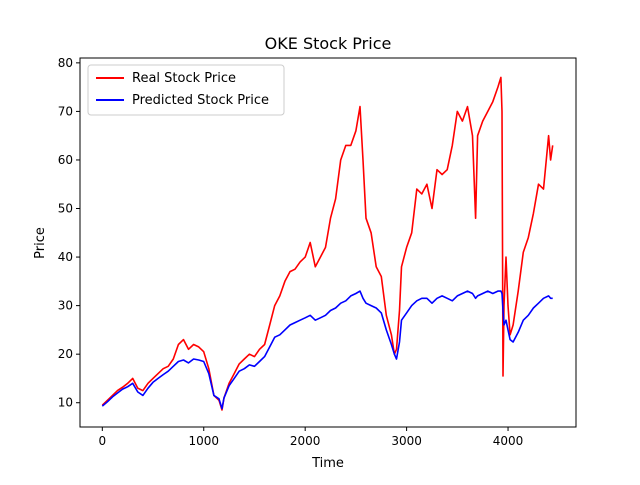 The image size is (640, 485). I want to click on legend: Real Stock Price Predicted Stock Price, so click(186, 90).